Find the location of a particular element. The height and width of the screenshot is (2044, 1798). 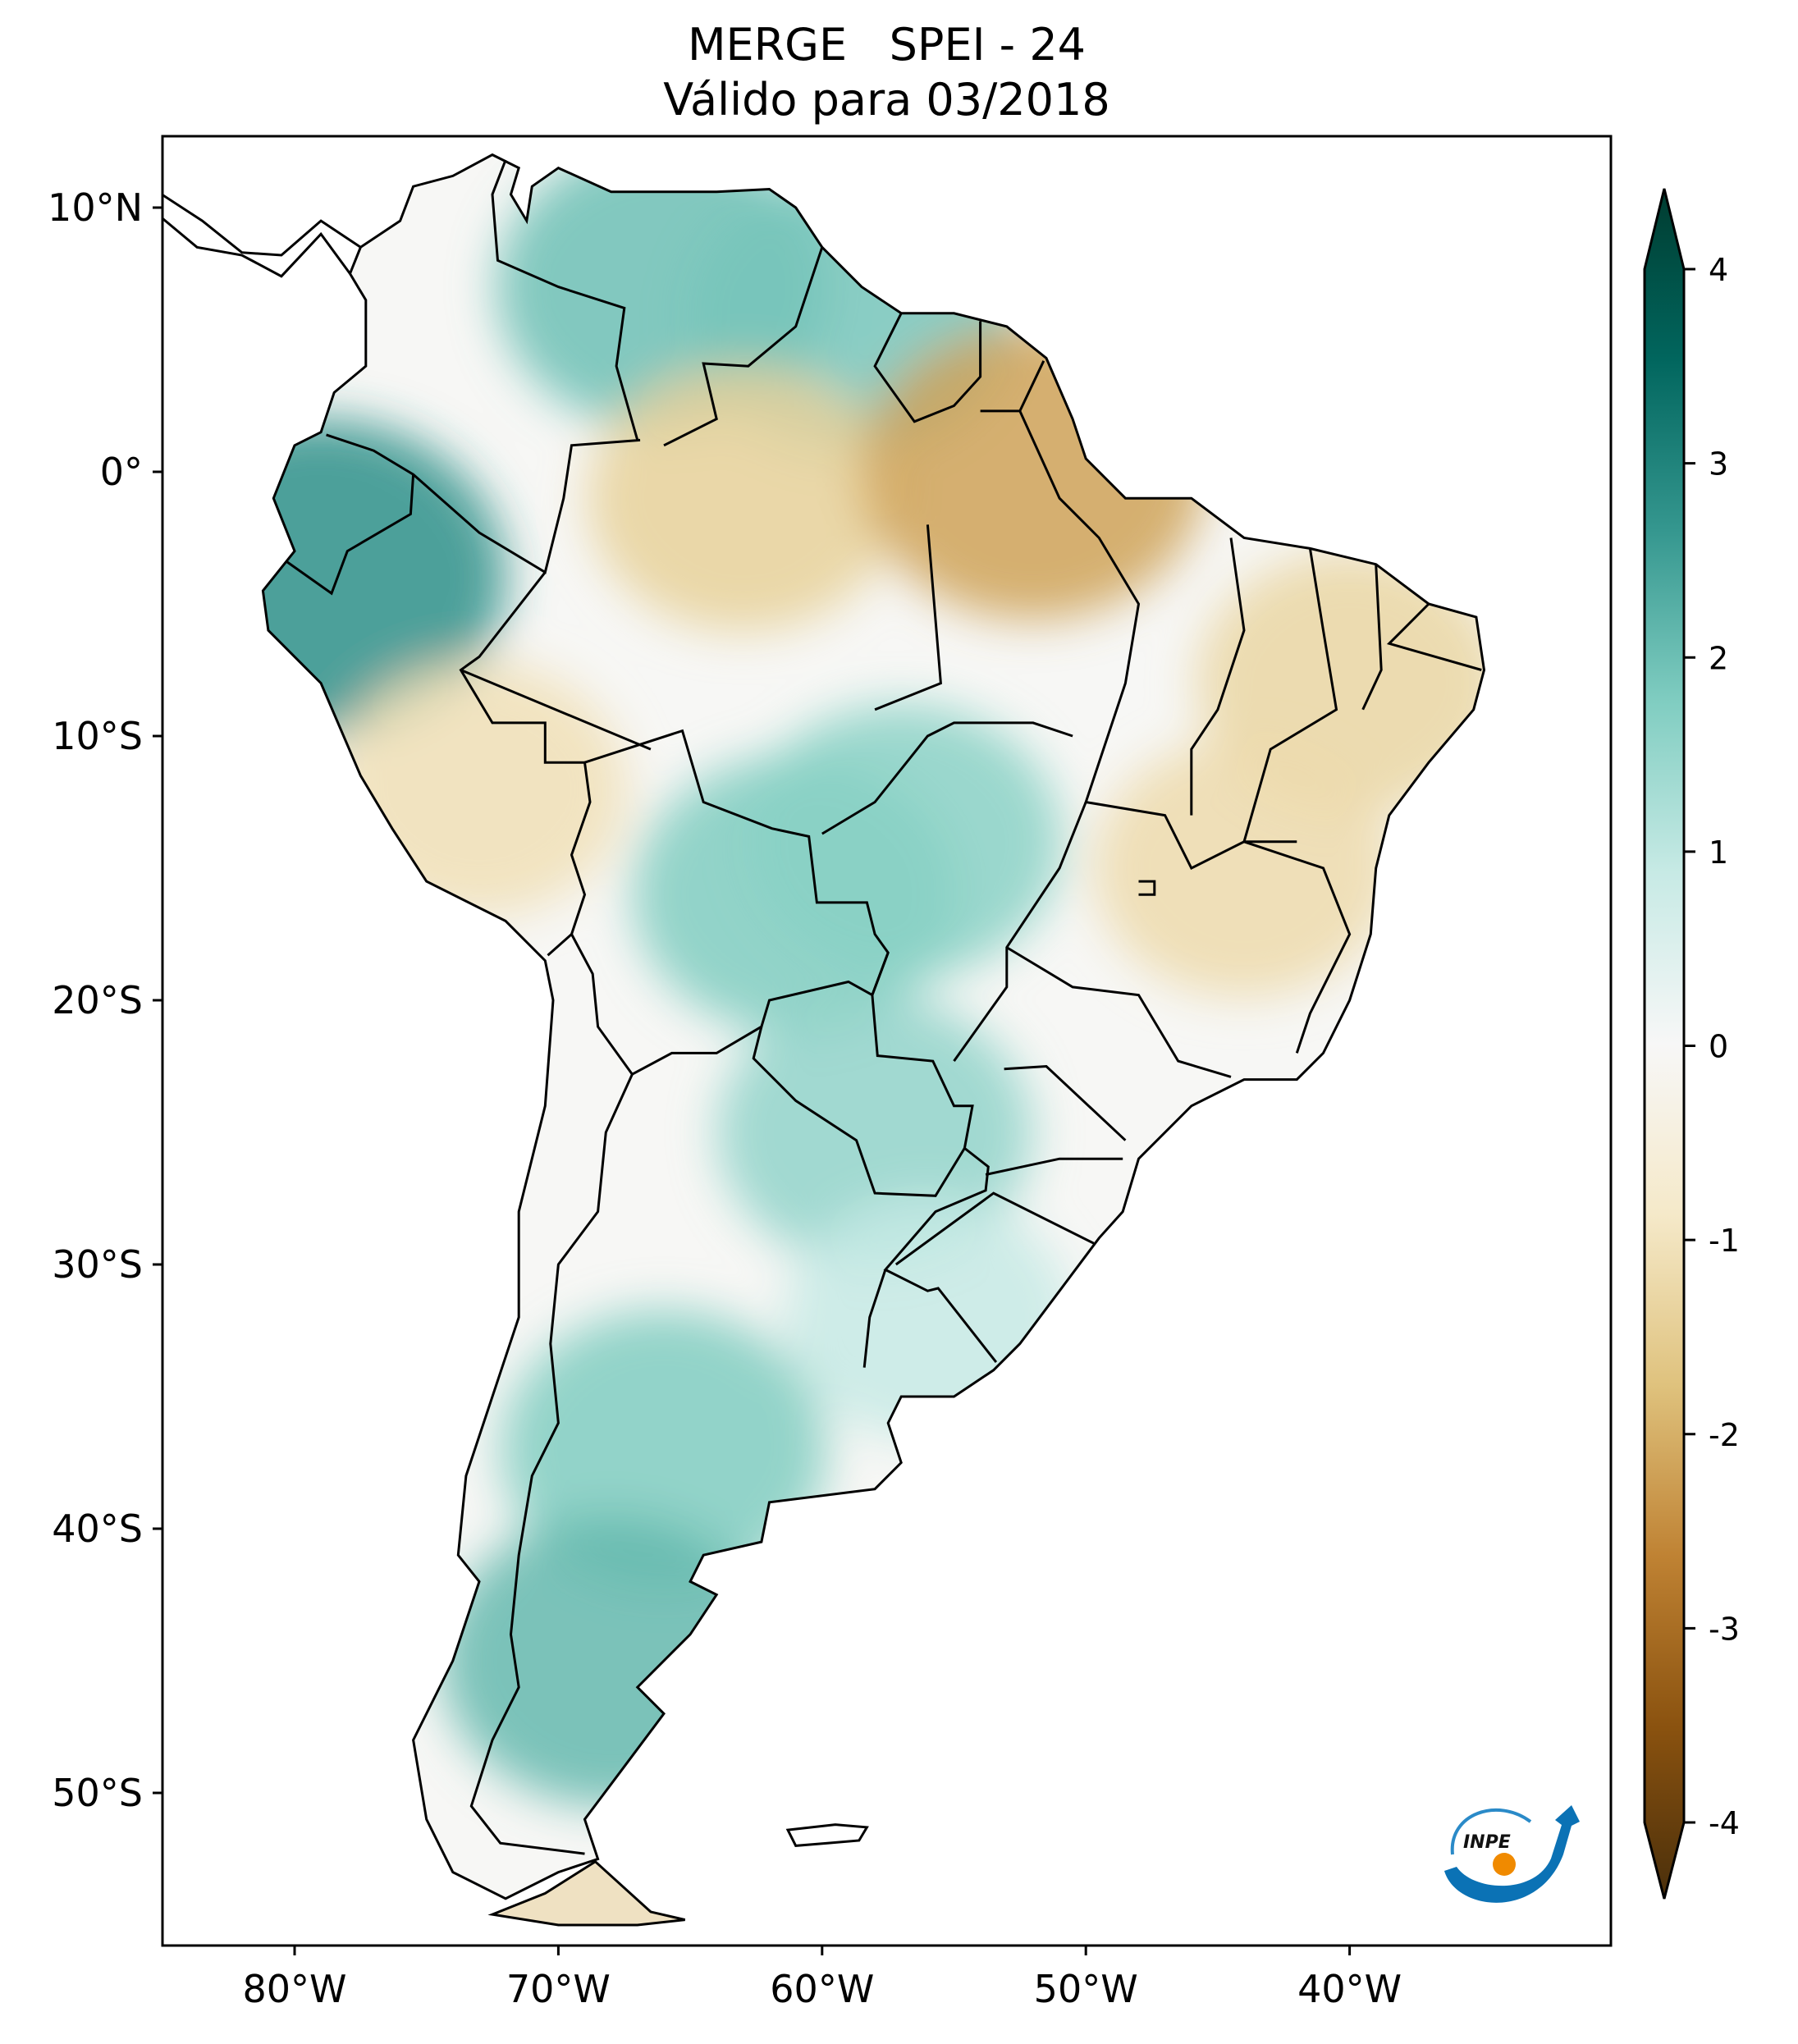

x-tick-label: 60°W is located at coordinates (822, 1989).